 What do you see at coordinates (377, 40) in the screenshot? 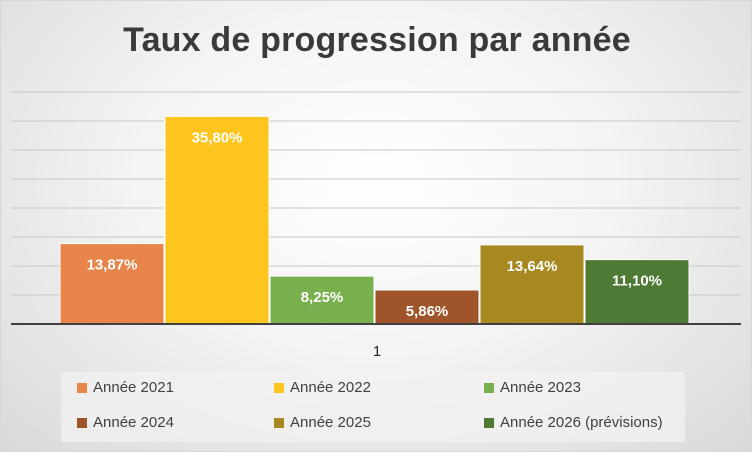
I see `chart-title: Taux de progression par année` at bounding box center [377, 40].